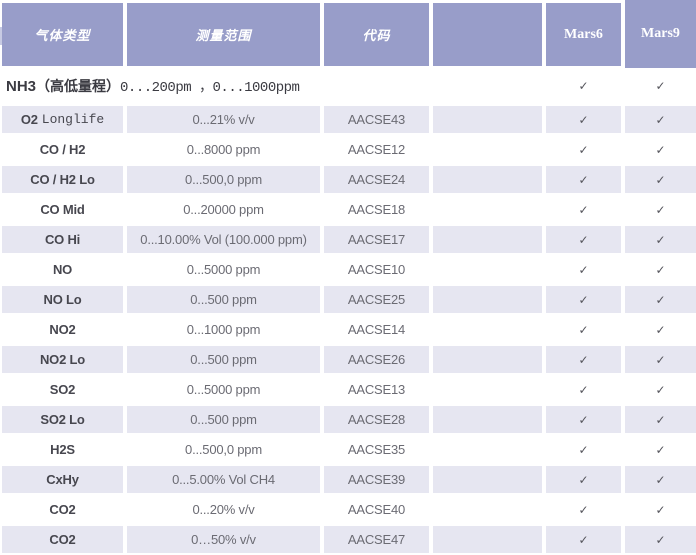 The width and height of the screenshot is (696, 555). What do you see at coordinates (223, 509) in the screenshot?
I see `cell-text: 0...20% v/v` at bounding box center [223, 509].